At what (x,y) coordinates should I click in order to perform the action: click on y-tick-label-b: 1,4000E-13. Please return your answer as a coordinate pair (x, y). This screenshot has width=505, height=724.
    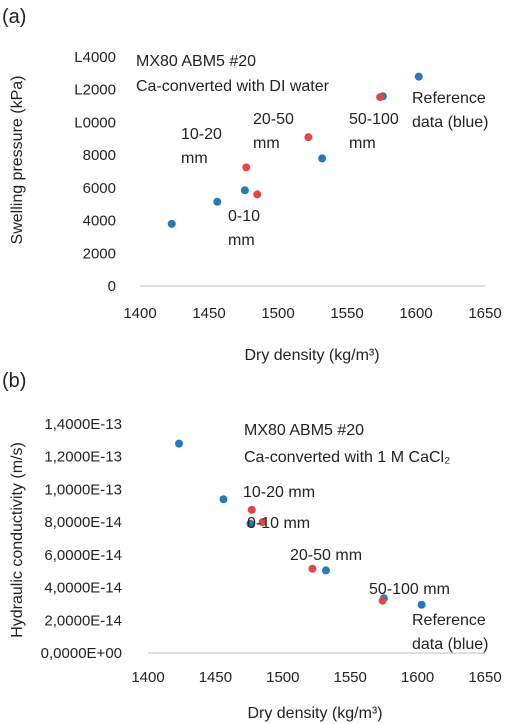
    Looking at the image, I should click on (83, 424).